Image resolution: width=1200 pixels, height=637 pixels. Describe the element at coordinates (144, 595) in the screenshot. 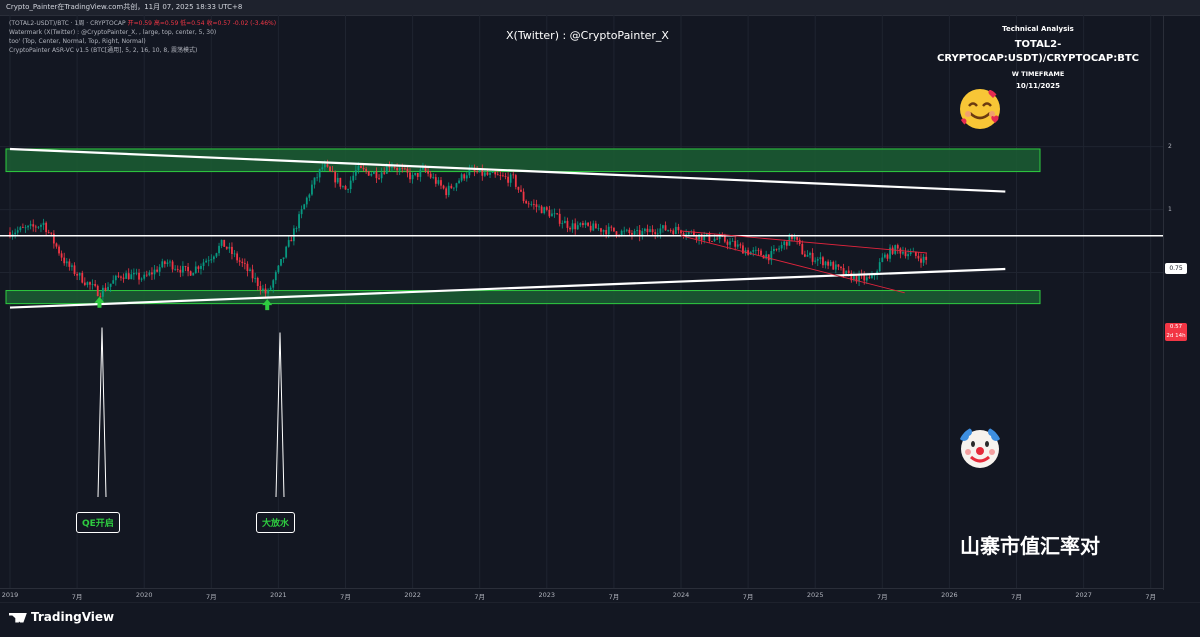

I see `time-axis-label: 2020` at that location.